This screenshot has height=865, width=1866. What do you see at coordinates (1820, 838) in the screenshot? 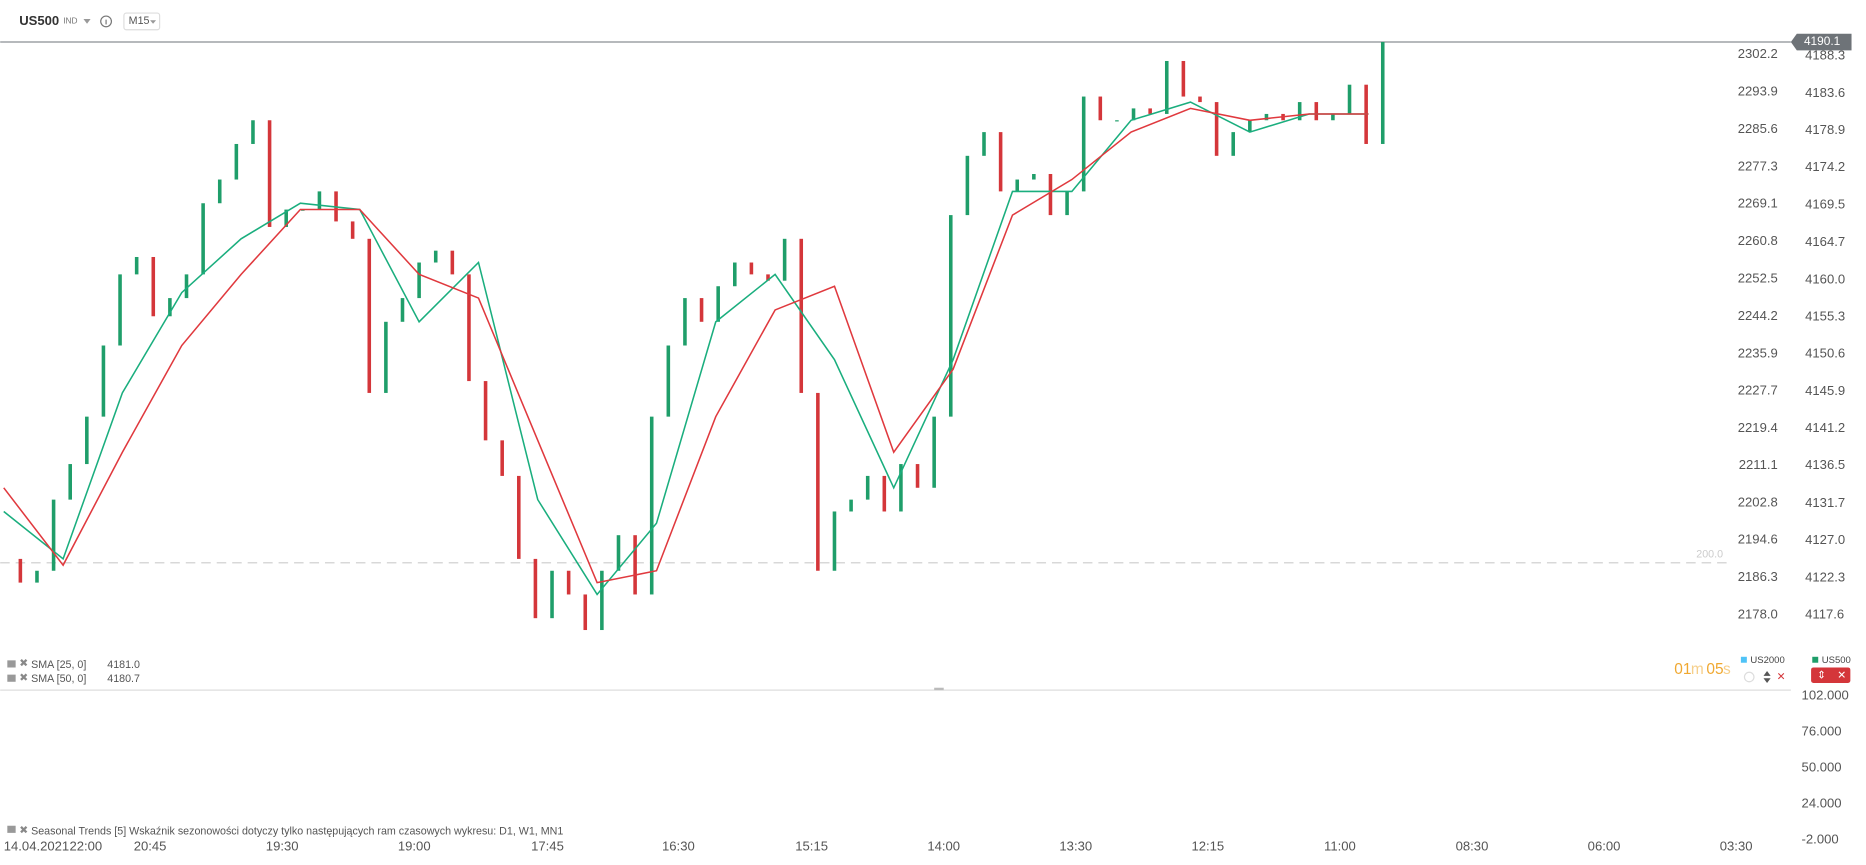
I see `lower-tick-label: -2.000` at bounding box center [1820, 838].